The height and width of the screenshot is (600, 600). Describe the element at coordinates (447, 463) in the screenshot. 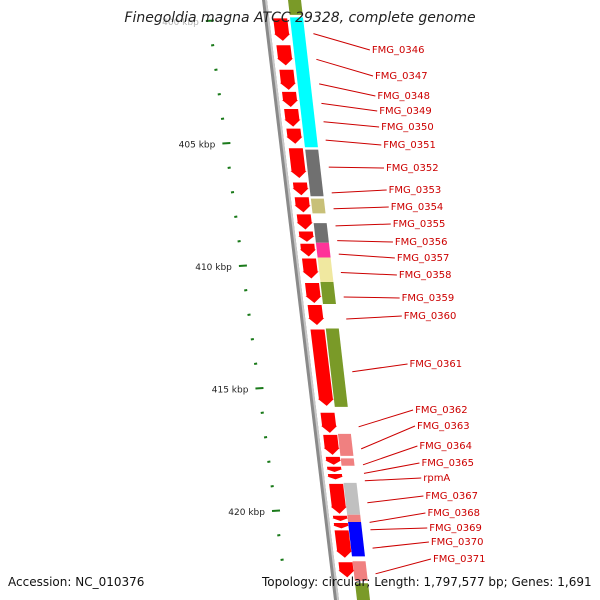

I see `gene-label: FMG_0365` at that location.